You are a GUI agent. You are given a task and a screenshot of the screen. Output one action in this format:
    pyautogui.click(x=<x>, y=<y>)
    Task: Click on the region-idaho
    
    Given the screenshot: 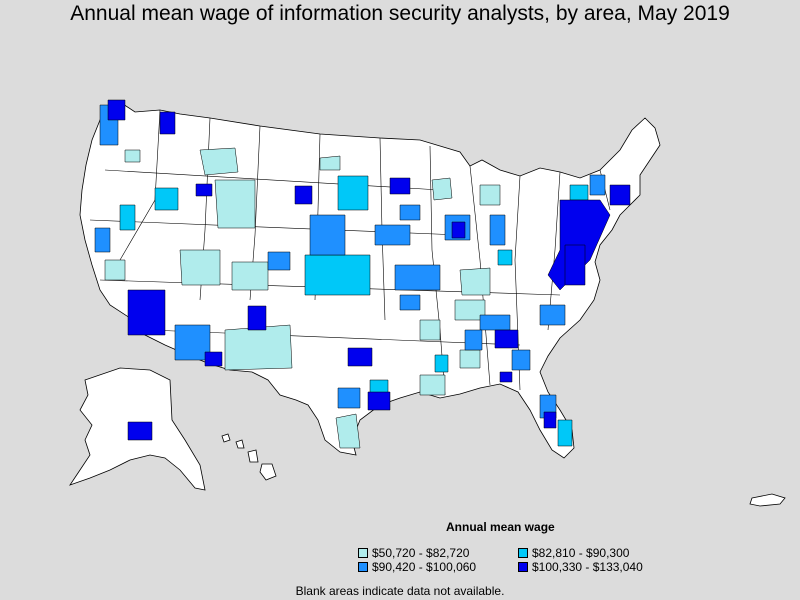 What is the action you would take?
    pyautogui.click(x=166, y=199)
    